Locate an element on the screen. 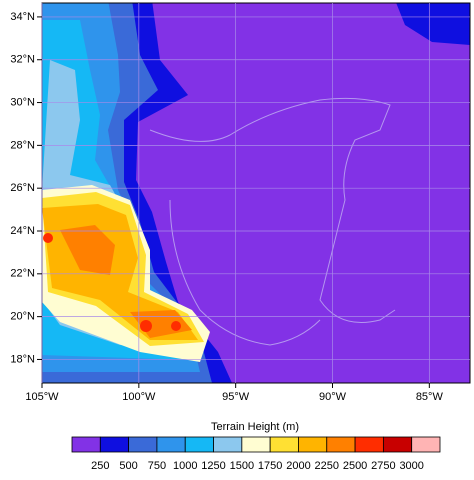 Image resolution: width=474 pixels, height=480 pixels. colorbar-title: Terrain Height (m) is located at coordinates (255, 427).